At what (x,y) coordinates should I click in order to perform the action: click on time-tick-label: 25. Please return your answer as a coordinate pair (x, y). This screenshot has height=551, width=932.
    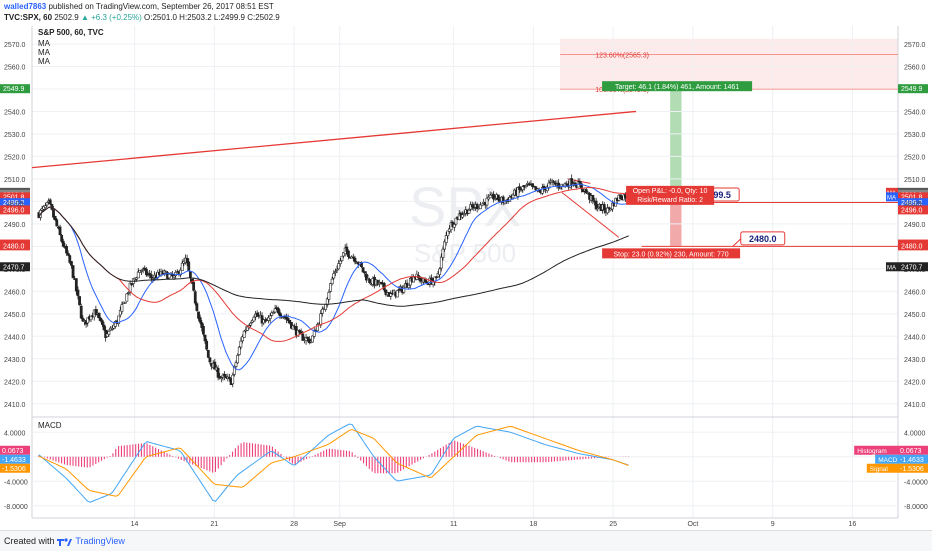
    Looking at the image, I should click on (613, 524).